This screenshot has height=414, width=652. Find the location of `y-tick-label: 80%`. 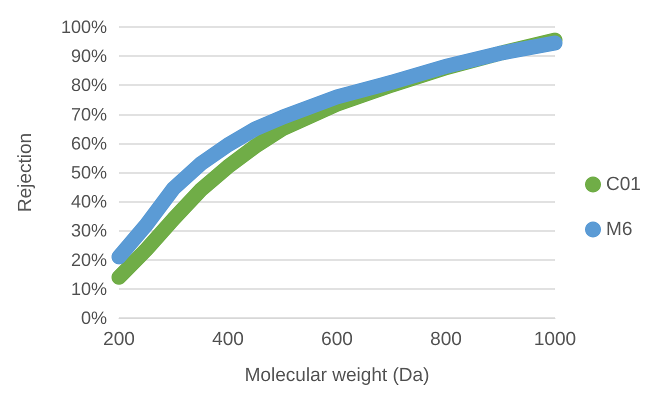

y-tick-label: 80% is located at coordinates (88, 85).